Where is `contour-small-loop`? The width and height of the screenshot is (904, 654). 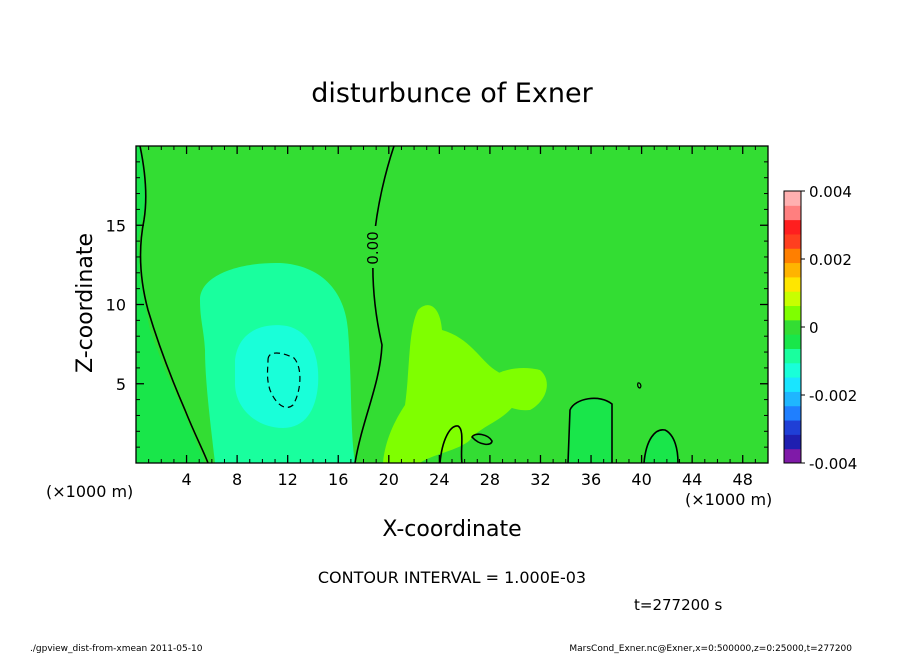
contour-small-loop is located at coordinates (639, 385).